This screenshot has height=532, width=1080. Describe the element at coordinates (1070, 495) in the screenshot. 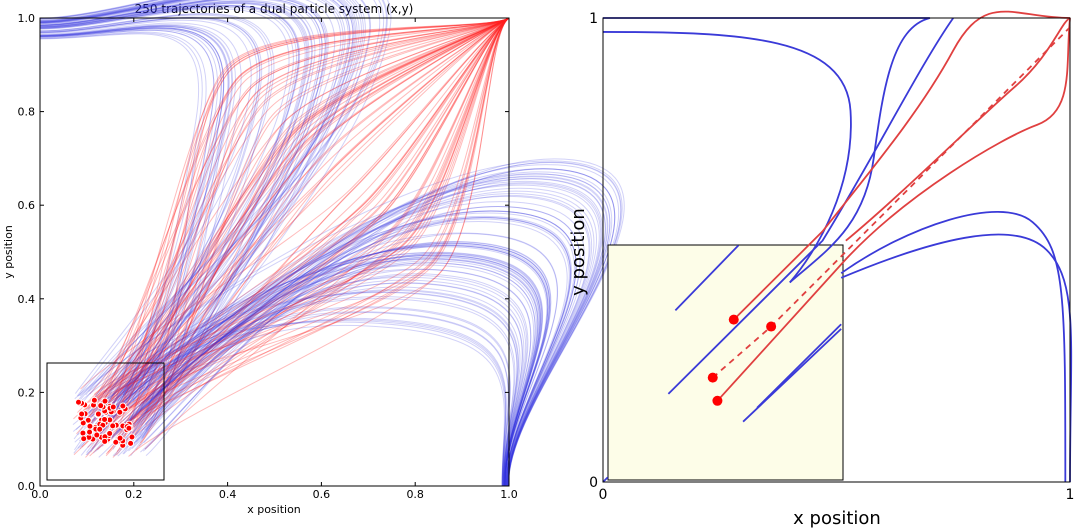

I see `right-x-tick-label: 1` at that location.